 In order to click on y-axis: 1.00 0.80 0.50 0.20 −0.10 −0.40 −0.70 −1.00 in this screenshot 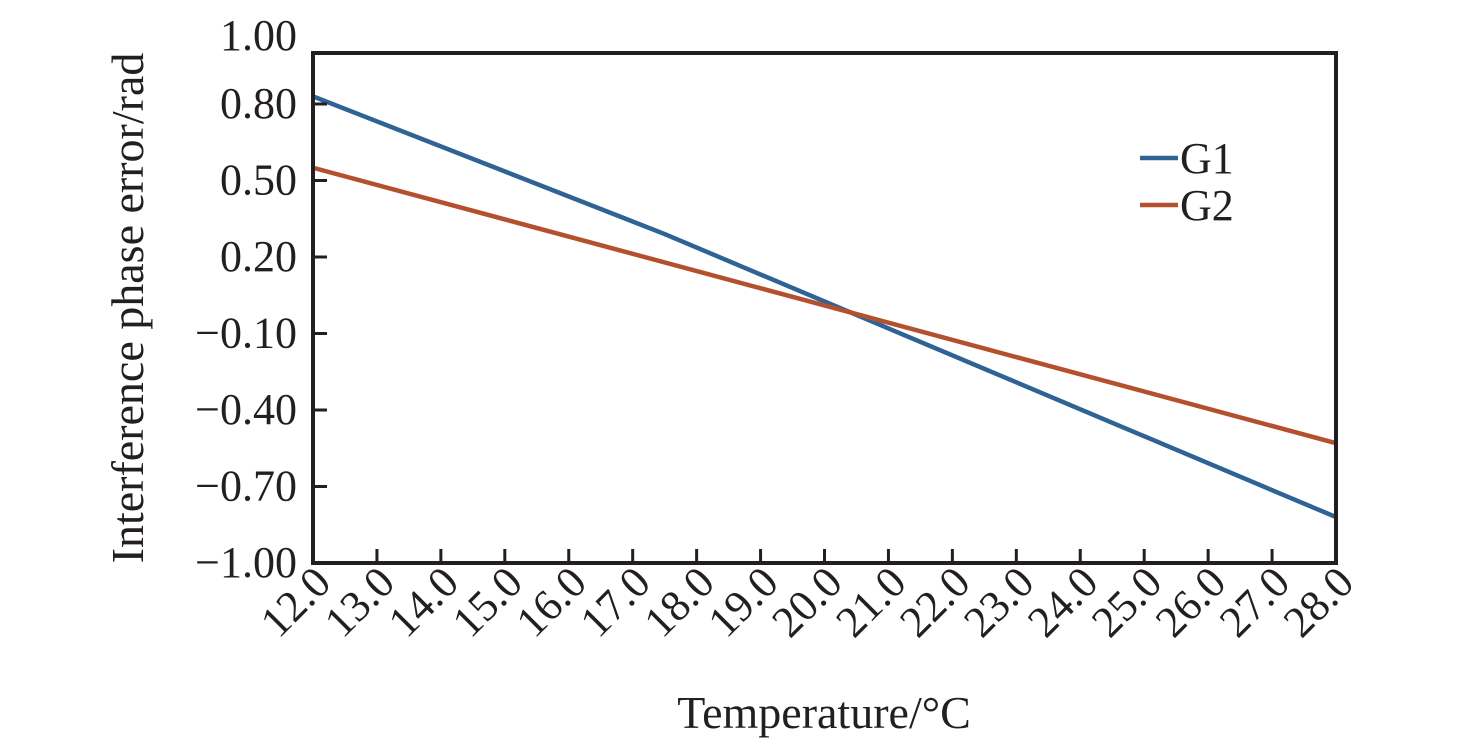, I will do `click(261, 299)`.